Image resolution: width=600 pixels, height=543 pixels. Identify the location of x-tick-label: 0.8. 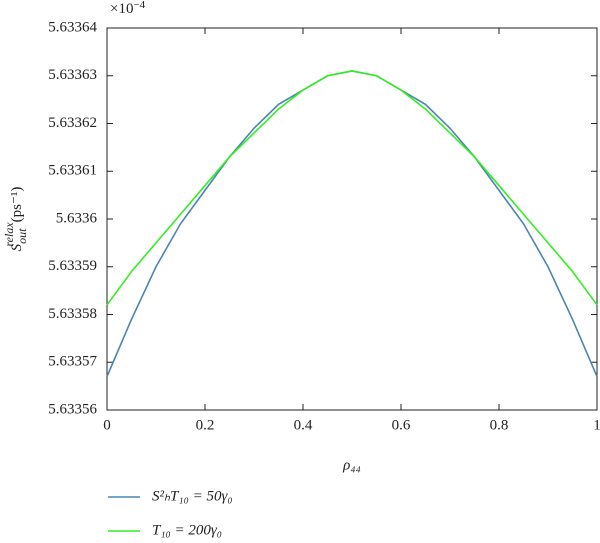
(499, 425).